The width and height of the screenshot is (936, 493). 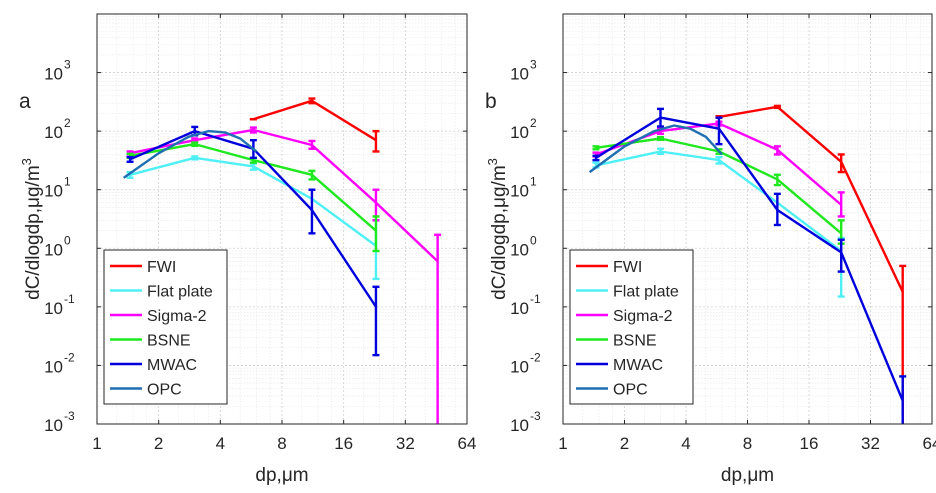 What do you see at coordinates (281, 443) in the screenshot?
I see `x-tick-label: 8` at bounding box center [281, 443].